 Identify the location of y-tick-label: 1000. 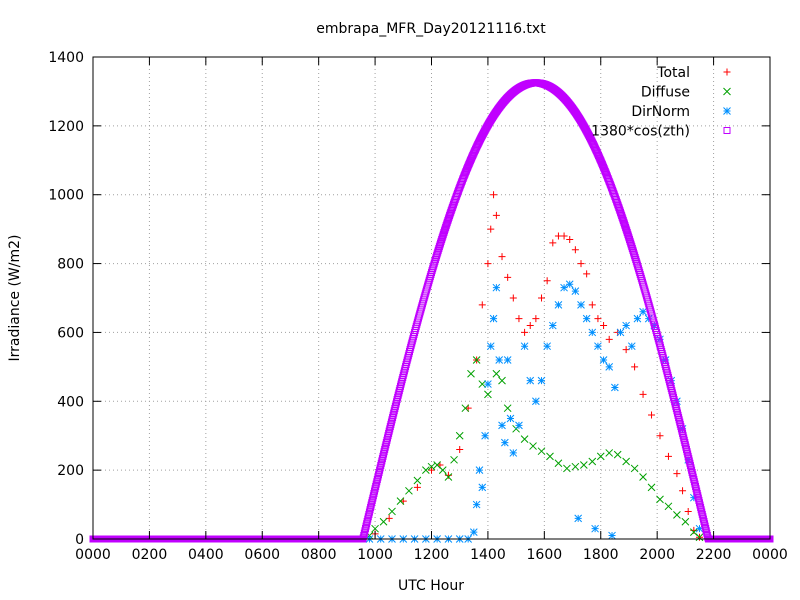
(66, 196).